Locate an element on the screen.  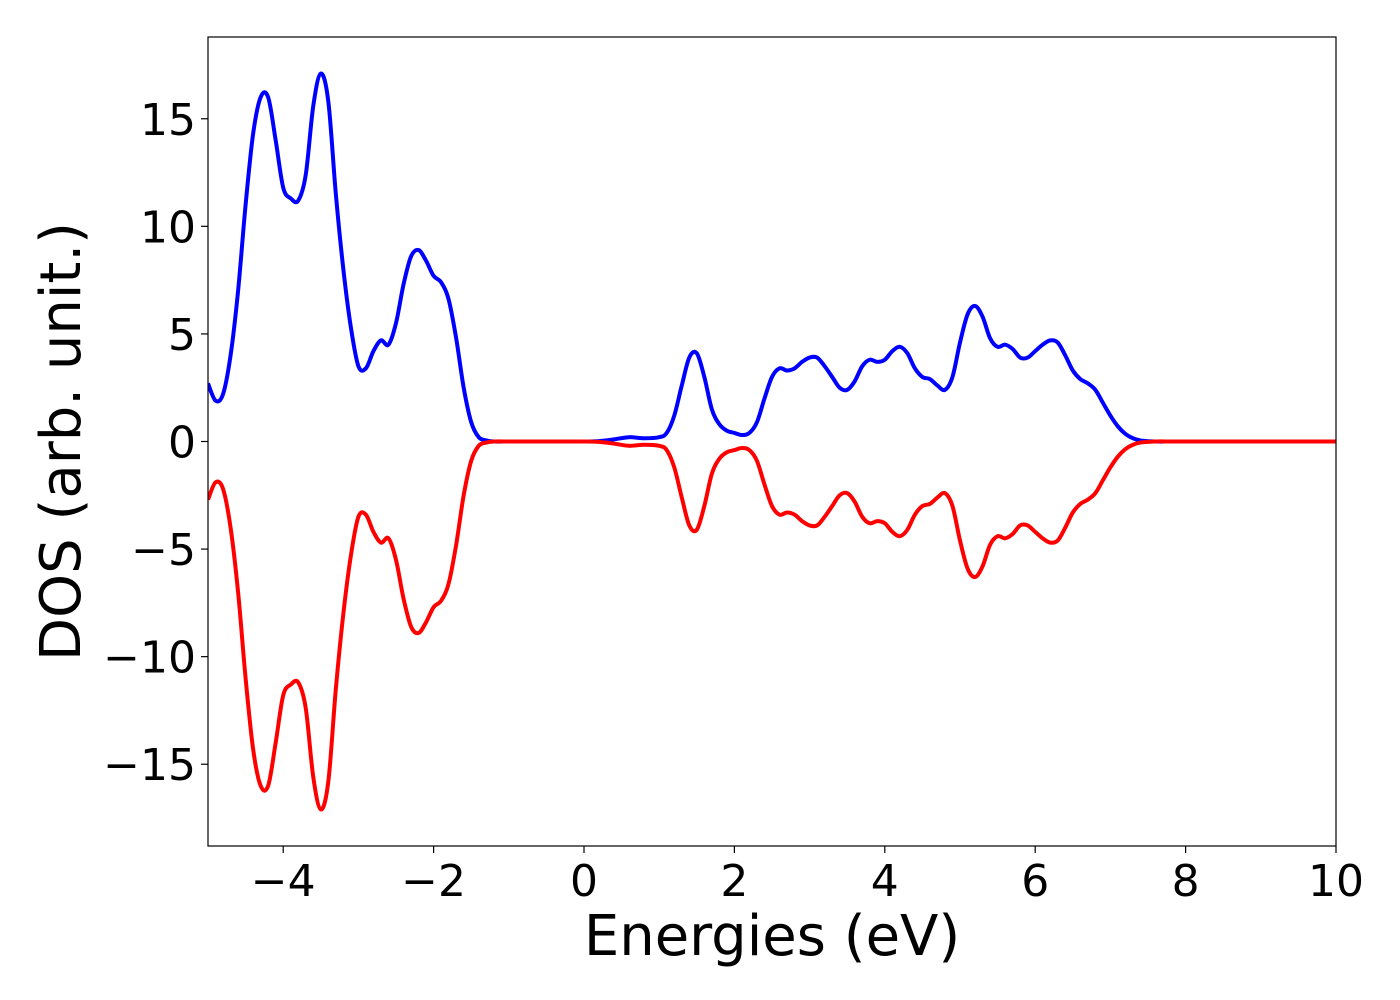
x-tick-label: 0 is located at coordinates (584, 881).